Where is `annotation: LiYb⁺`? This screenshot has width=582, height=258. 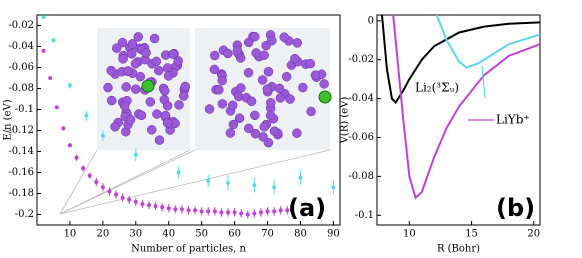 annotation: LiYb⁺ is located at coordinates (513, 120).